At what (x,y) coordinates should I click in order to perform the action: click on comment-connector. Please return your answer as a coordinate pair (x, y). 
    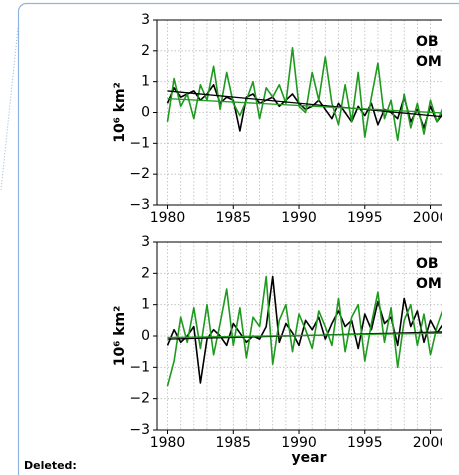
    Looking at the image, I should click on (9, 109).